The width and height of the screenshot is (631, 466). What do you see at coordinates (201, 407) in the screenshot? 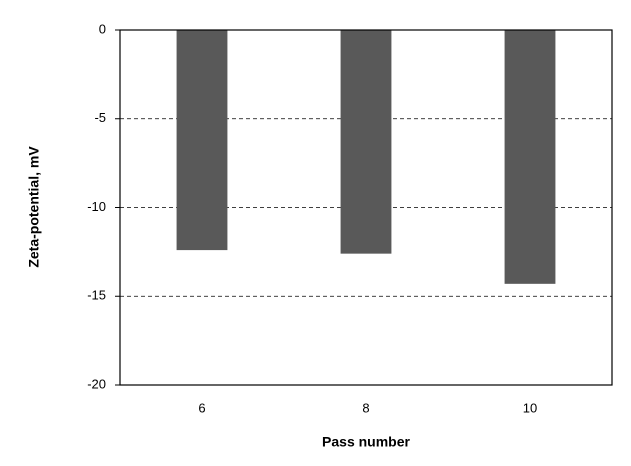
I see `x-tick-label: 6` at bounding box center [201, 407].